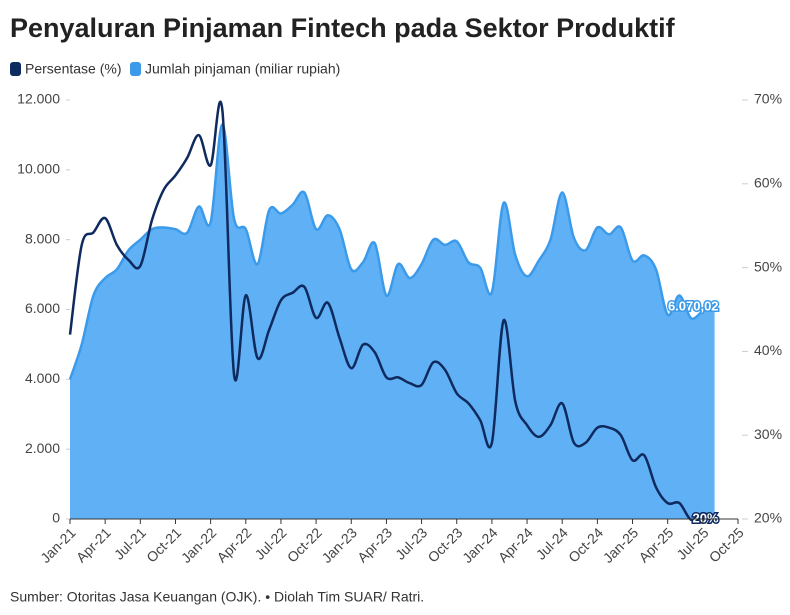  Describe the element at coordinates (655, 544) in the screenshot. I see `x-tick-label: Apr-25` at that location.